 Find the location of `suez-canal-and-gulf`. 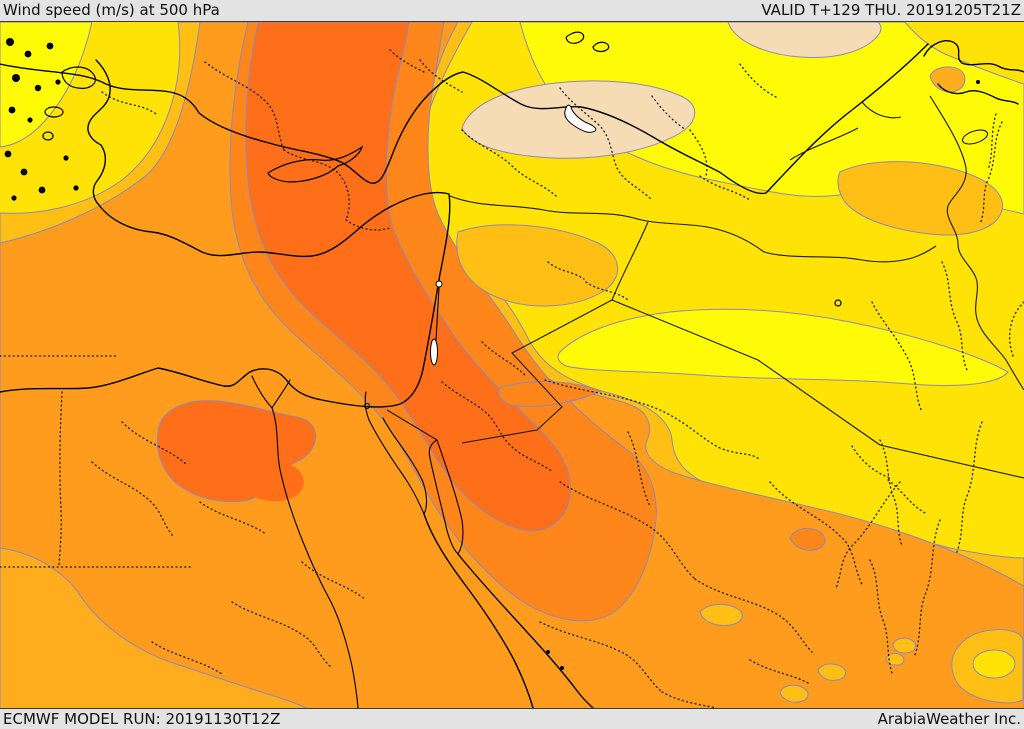

suez-canal-and-gulf is located at coordinates (396, 453).